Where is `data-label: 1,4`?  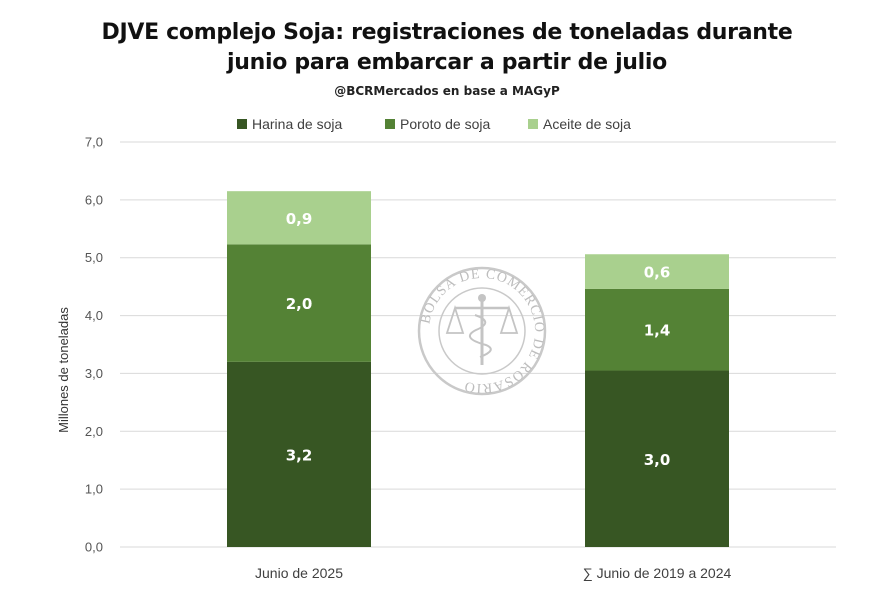 data-label: 1,4 is located at coordinates (657, 331).